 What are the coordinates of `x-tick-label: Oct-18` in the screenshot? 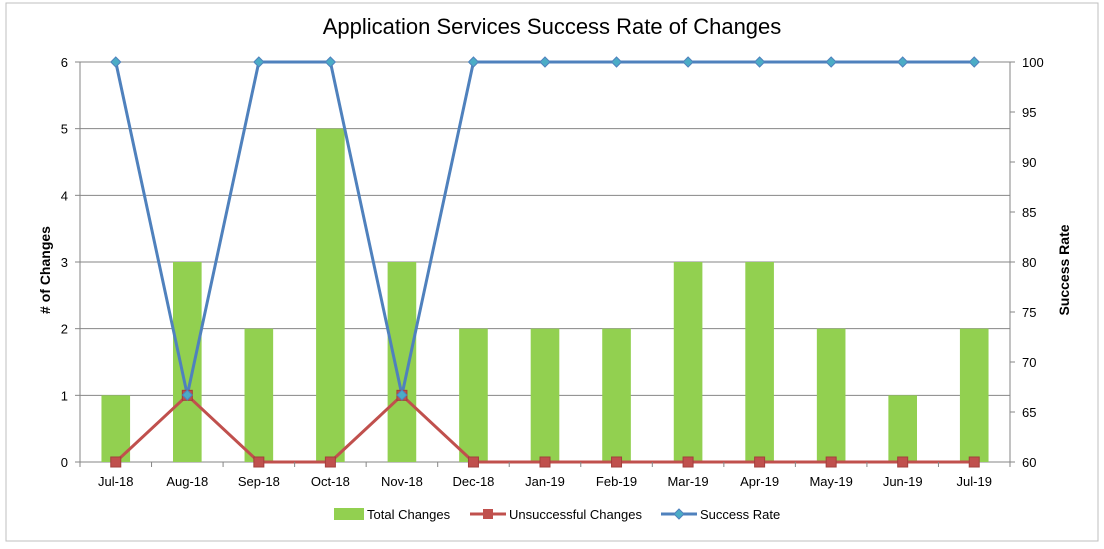 It's located at (330, 481).